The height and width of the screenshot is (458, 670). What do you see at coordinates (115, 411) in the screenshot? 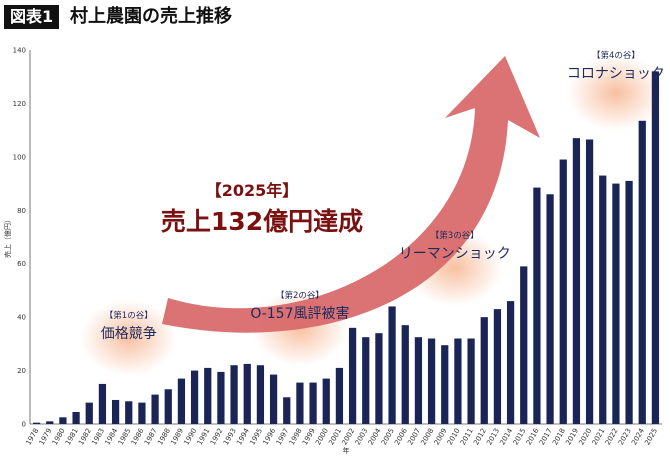
I see `bar-1984` at bounding box center [115, 411].